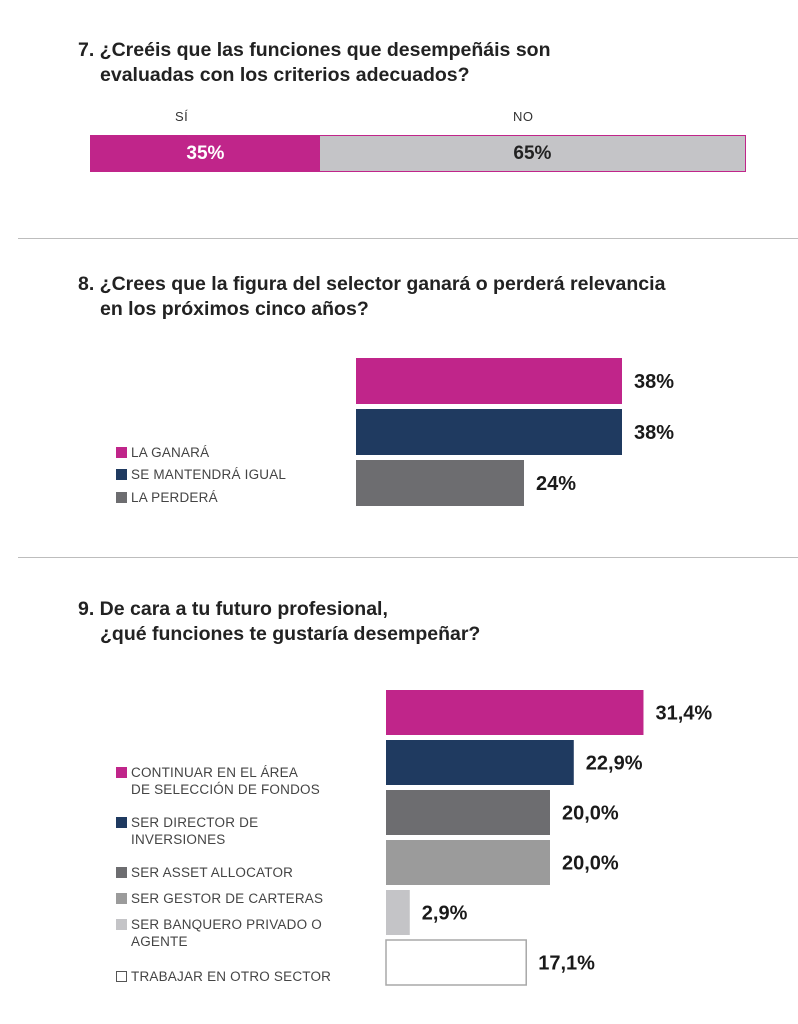 The image size is (798, 1024). What do you see at coordinates (227, 898) in the screenshot?
I see `q9-legend-label-3: SER GESTOR DE CARTERAS` at bounding box center [227, 898].